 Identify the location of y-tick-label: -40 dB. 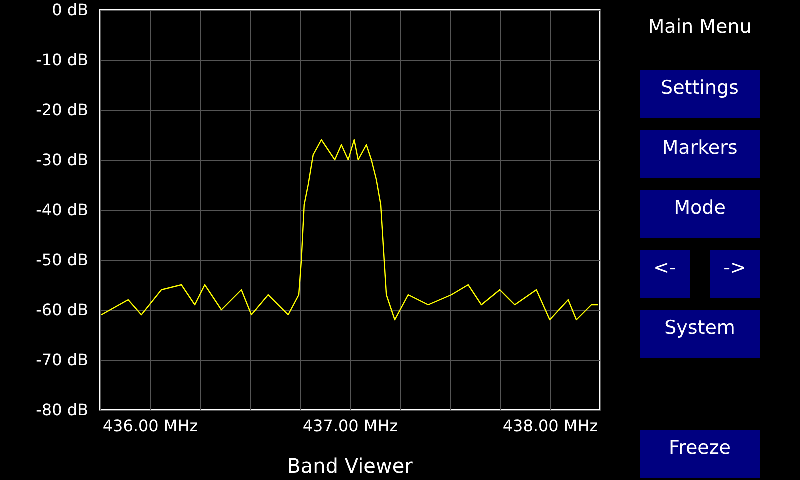
(62, 210).